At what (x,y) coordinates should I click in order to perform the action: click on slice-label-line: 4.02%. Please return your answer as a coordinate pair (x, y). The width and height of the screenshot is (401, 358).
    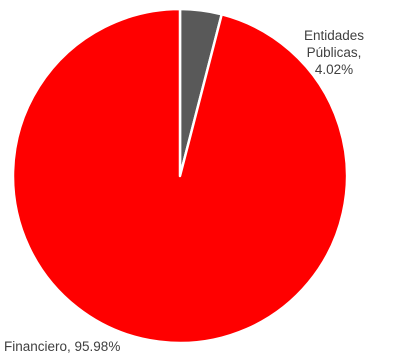
    Looking at the image, I should click on (334, 69).